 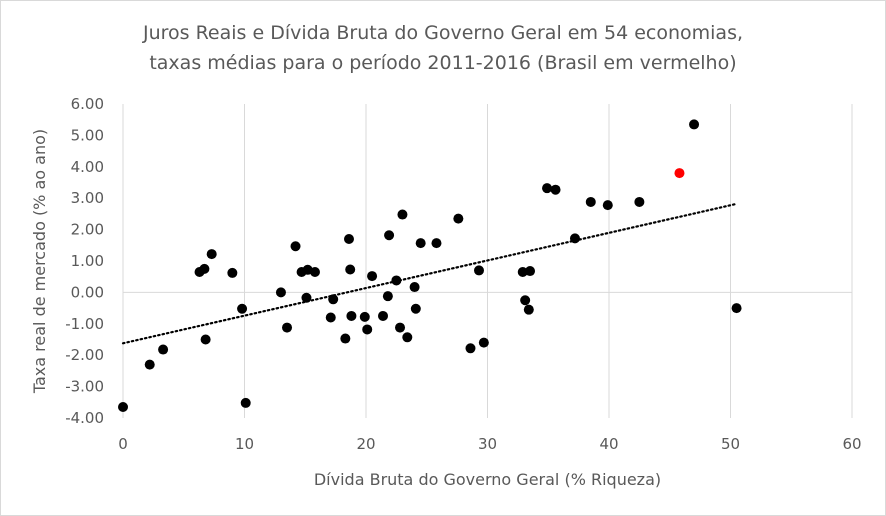 I want to click on x-tick-labels: 0 10 20 30 40 50 60, so click(x=489, y=444).